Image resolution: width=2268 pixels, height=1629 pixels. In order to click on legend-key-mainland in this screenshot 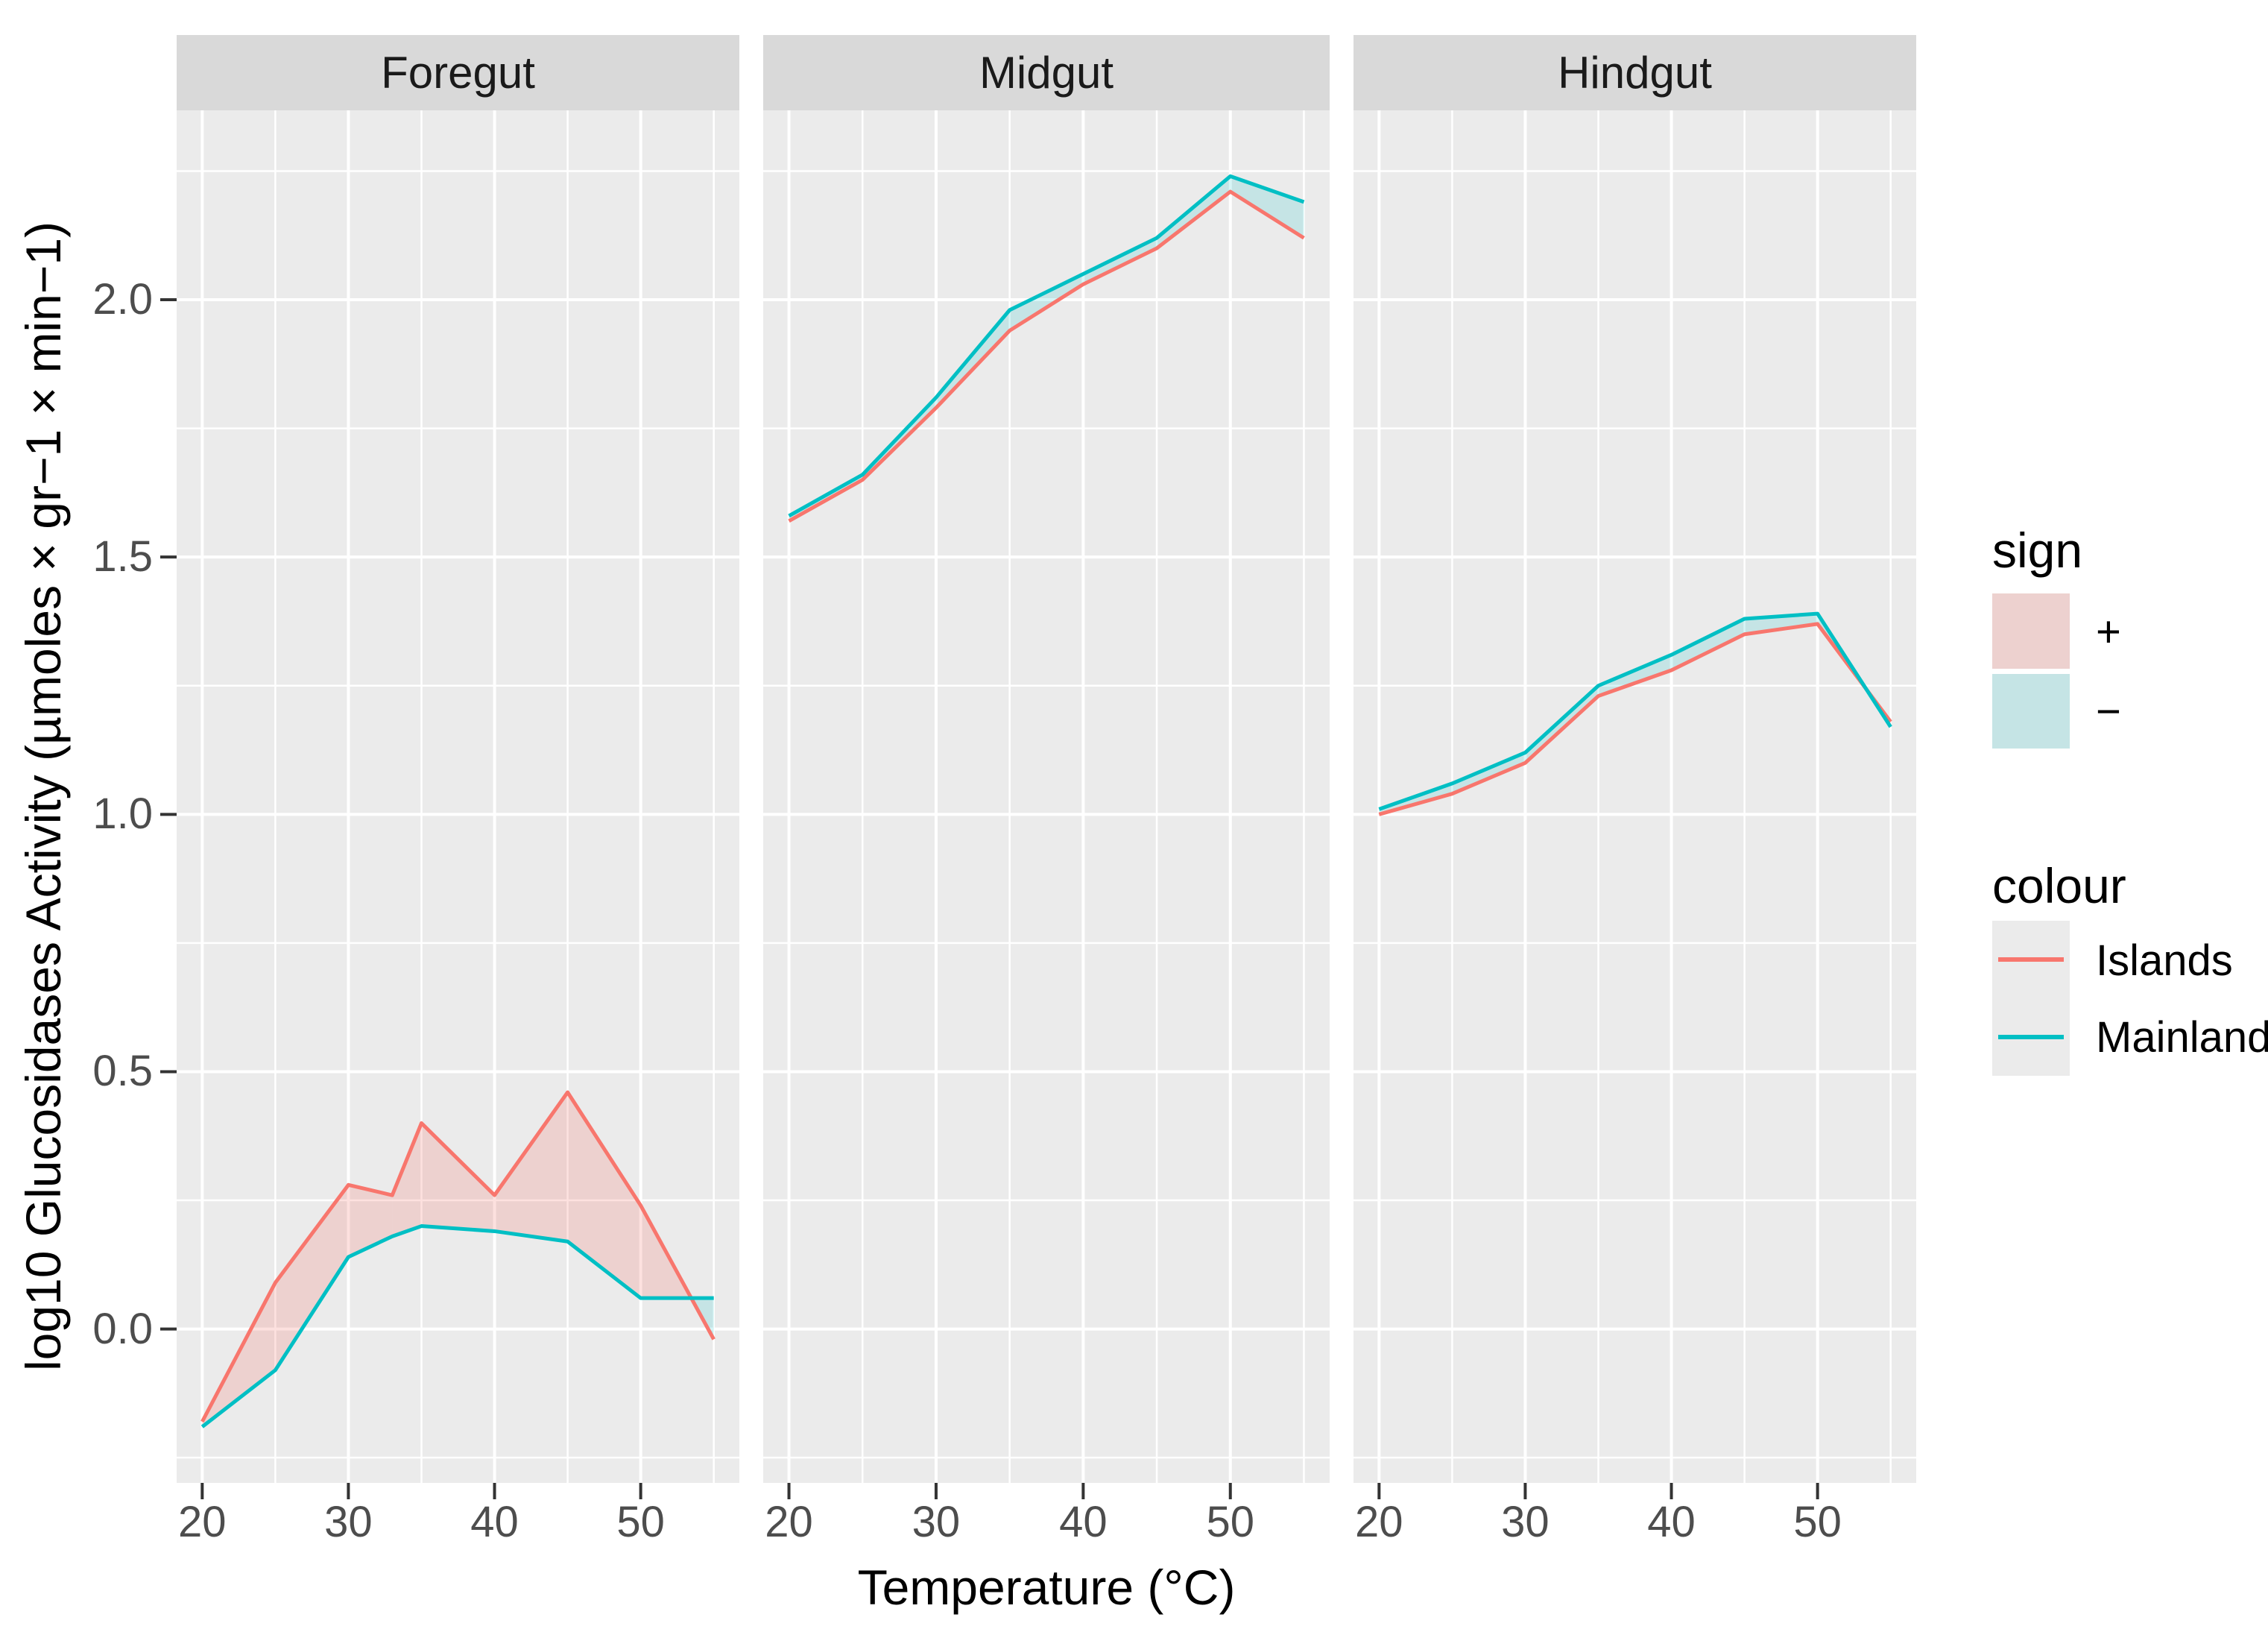, I will do `click(2031, 1037)`.